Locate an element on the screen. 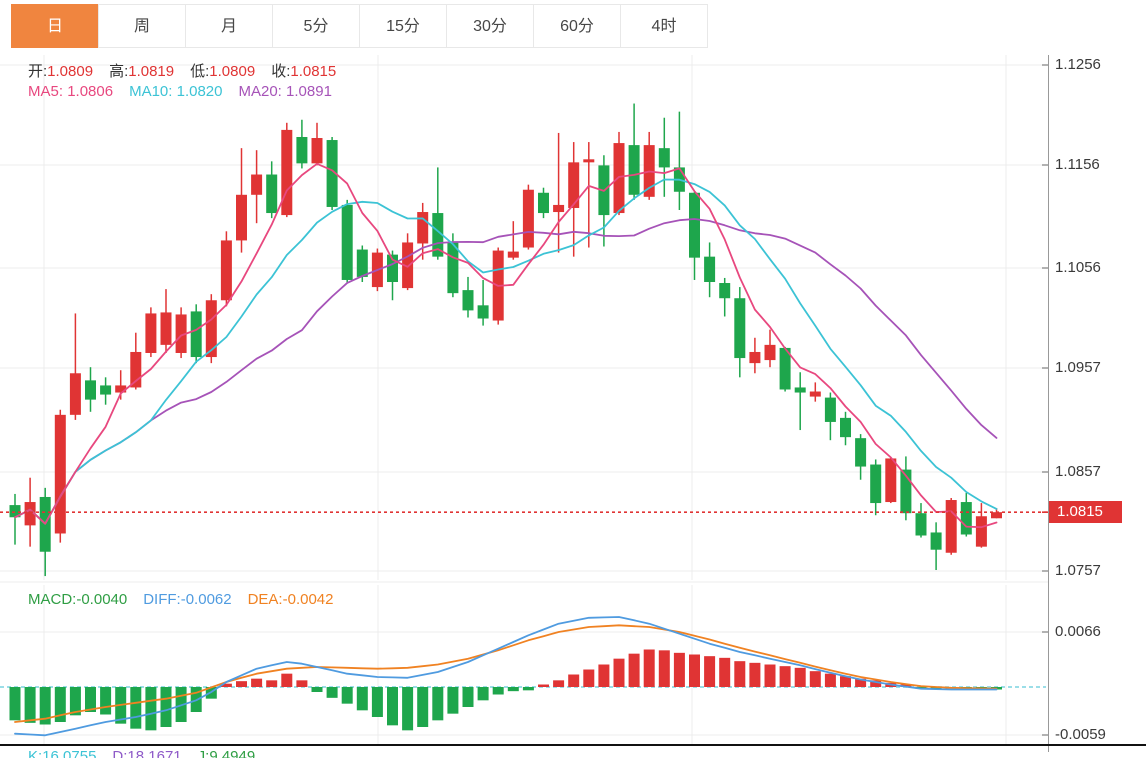 The width and height of the screenshot is (1146, 758). dea-value: -0.0042 is located at coordinates (308, 599).